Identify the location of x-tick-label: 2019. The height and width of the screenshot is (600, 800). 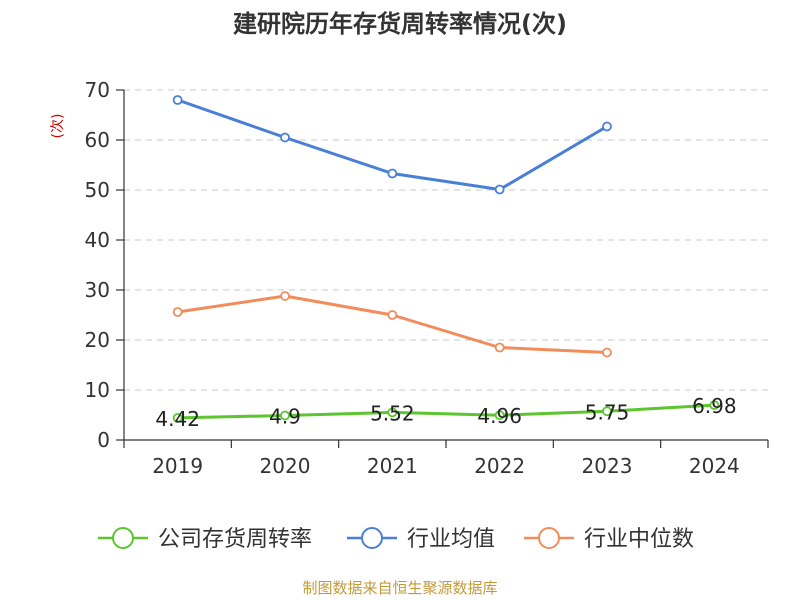
(177, 466).